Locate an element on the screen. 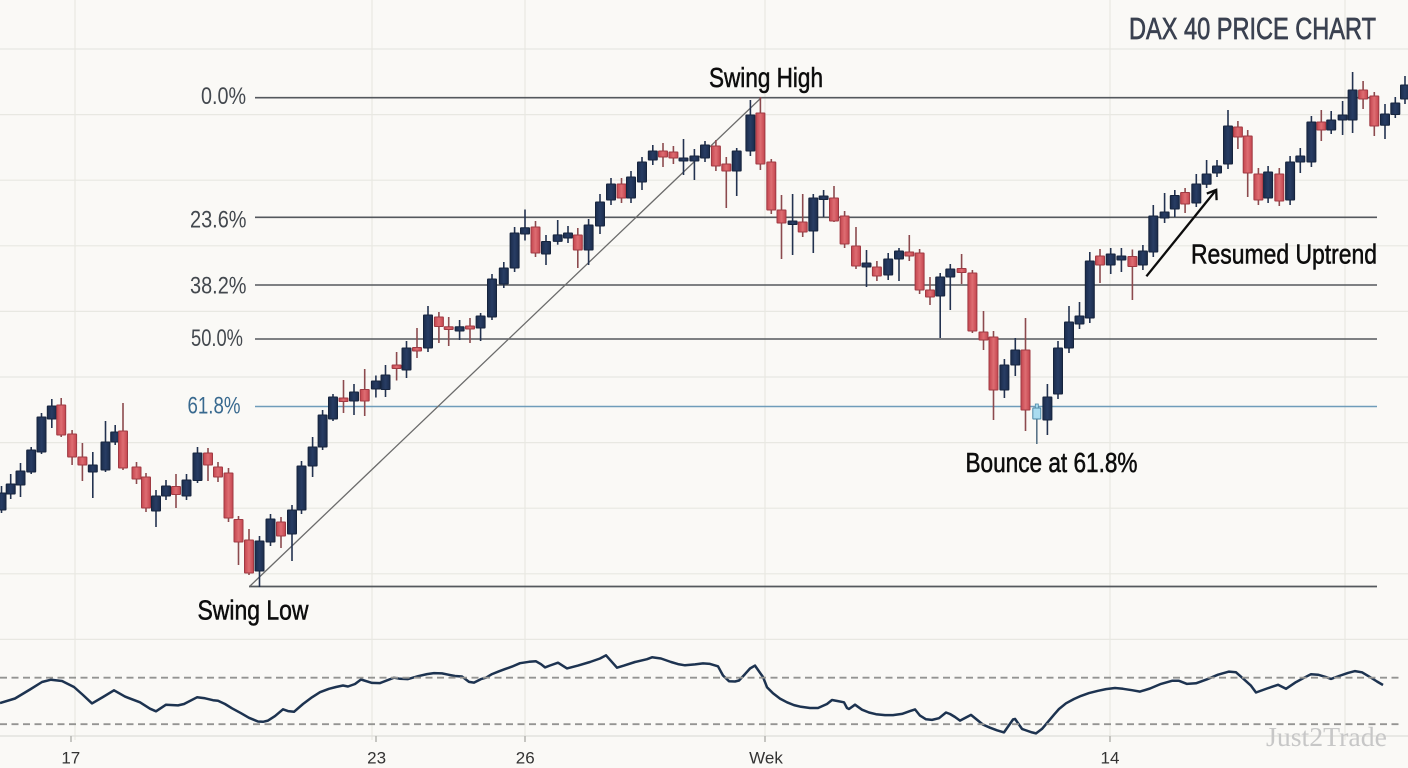 The image size is (1408, 768). svg-text: 23 is located at coordinates (376, 758).